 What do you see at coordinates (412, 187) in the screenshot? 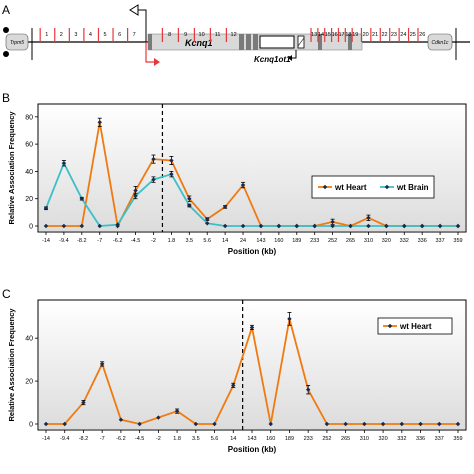
I see `legend-label: wt Brain` at bounding box center [412, 187].